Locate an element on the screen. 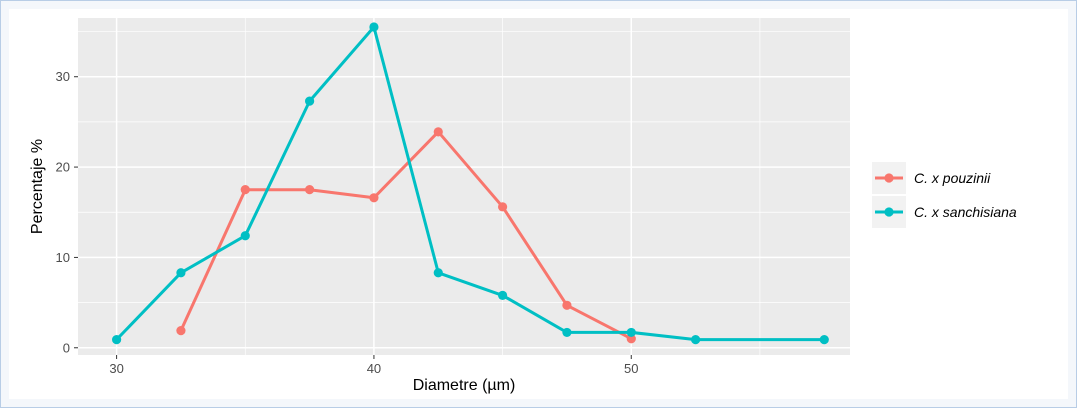 The width and height of the screenshot is (1077, 408). x-axis-title: Diametre (µm) is located at coordinates (464, 385).